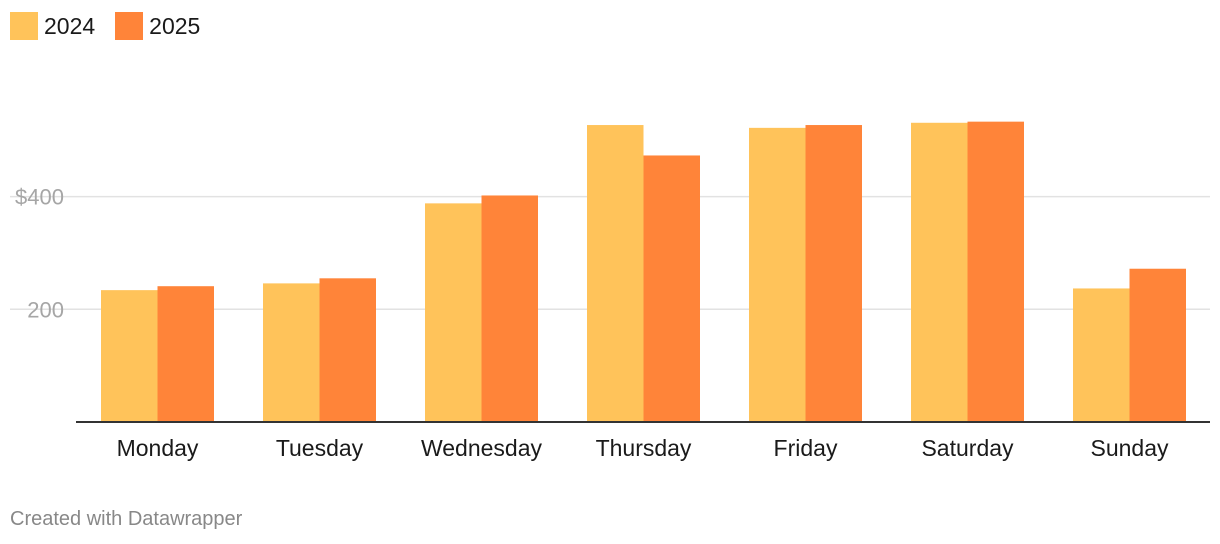 This screenshot has height=544, width=1220. What do you see at coordinates (644, 448) in the screenshot?
I see `x-tick-label-thursday: Thursday` at bounding box center [644, 448].